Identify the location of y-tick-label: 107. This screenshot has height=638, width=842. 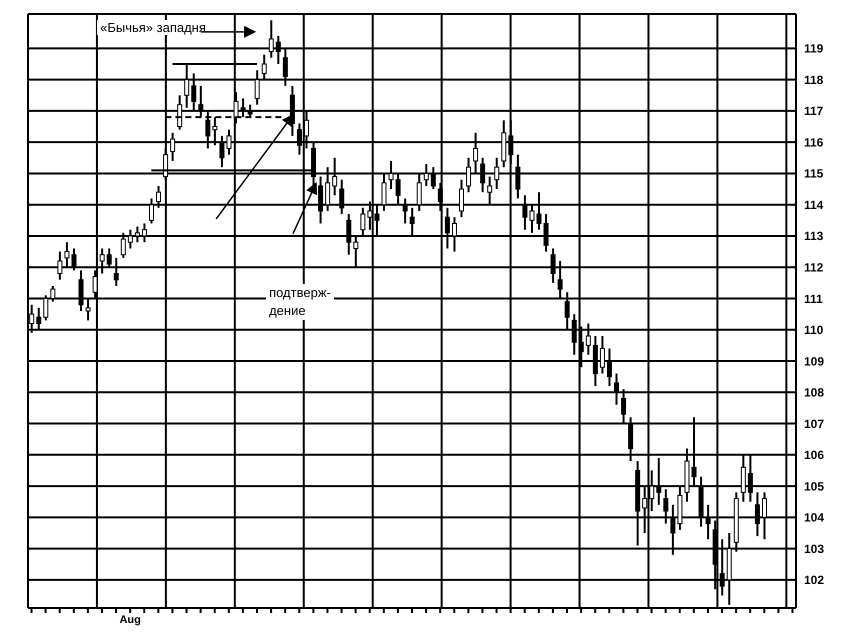
(814, 423).